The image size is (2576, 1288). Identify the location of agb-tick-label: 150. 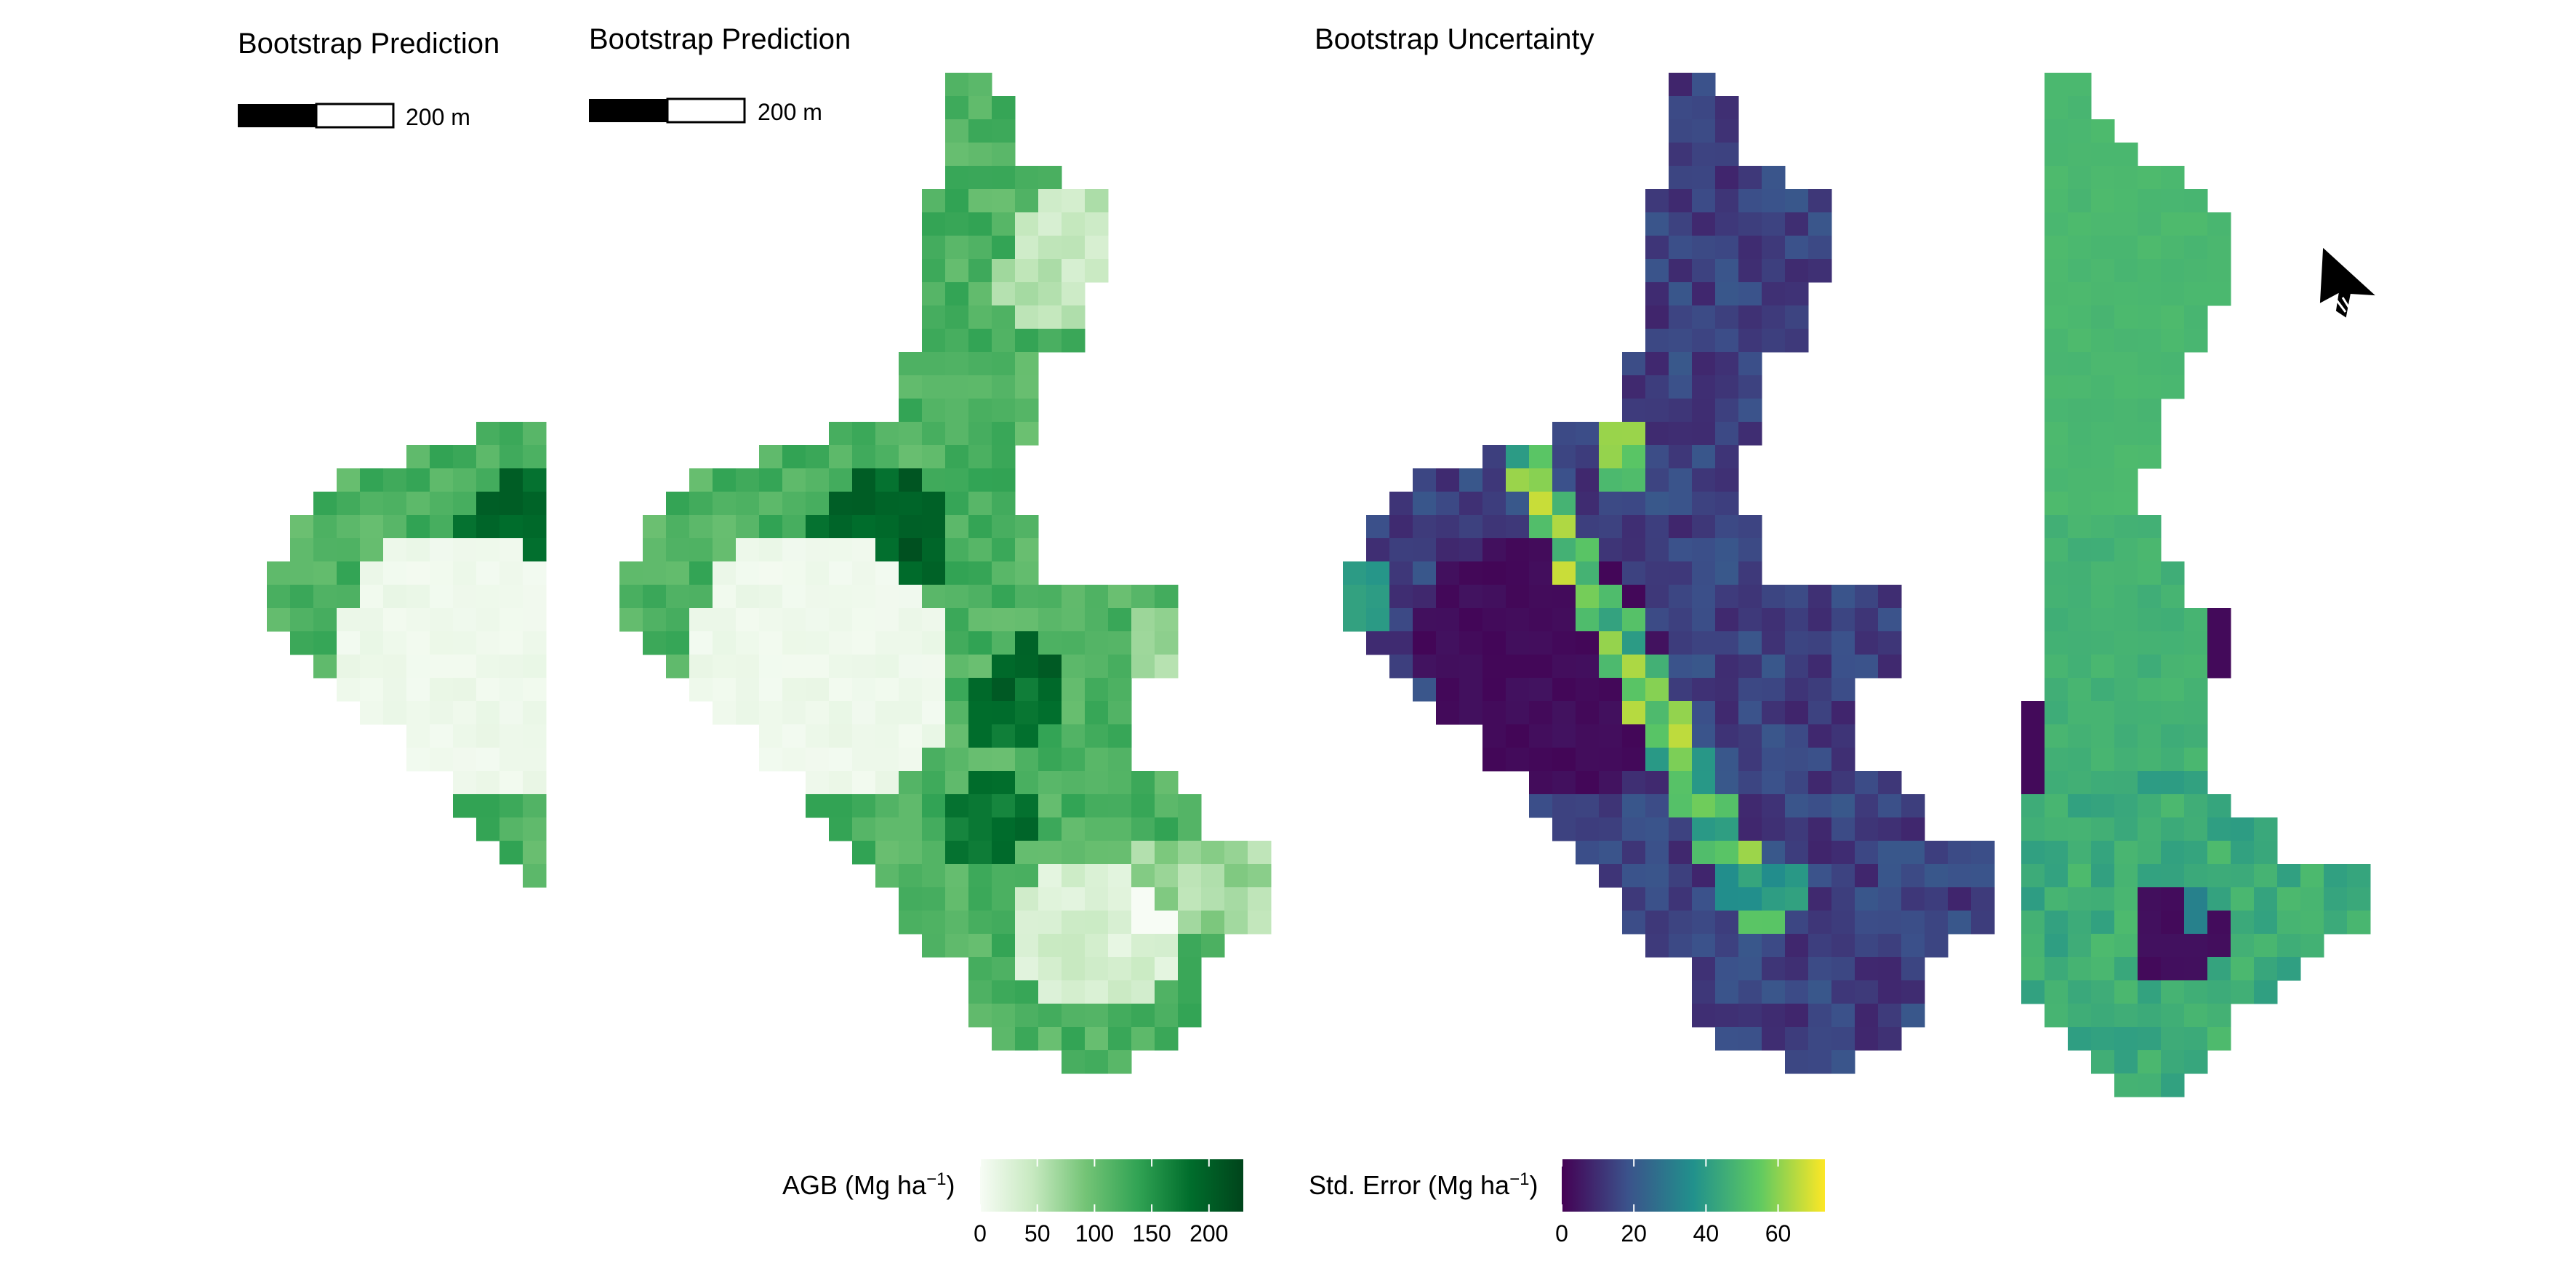
(1151, 1233).